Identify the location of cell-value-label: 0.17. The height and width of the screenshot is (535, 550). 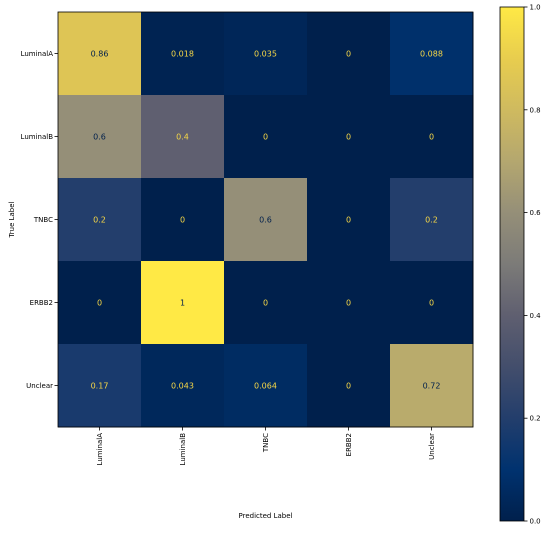
(100, 386).